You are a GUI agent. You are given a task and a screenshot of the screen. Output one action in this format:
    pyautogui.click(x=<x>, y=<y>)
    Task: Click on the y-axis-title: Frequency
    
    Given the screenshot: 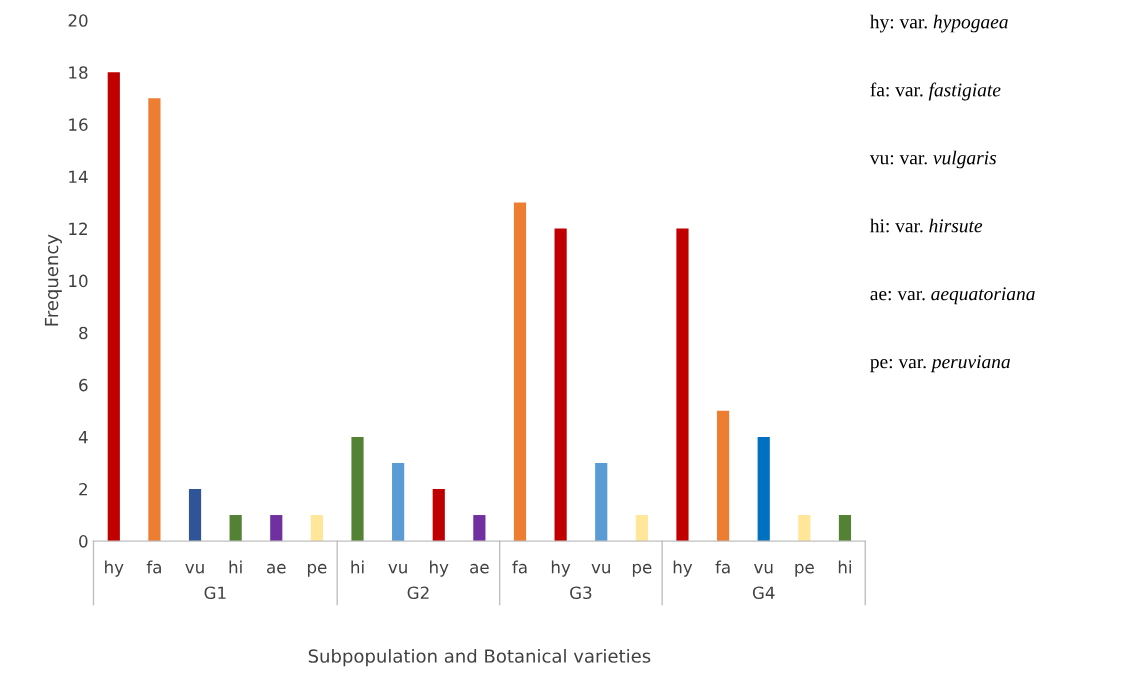 What is the action you would take?
    pyautogui.click(x=53, y=280)
    